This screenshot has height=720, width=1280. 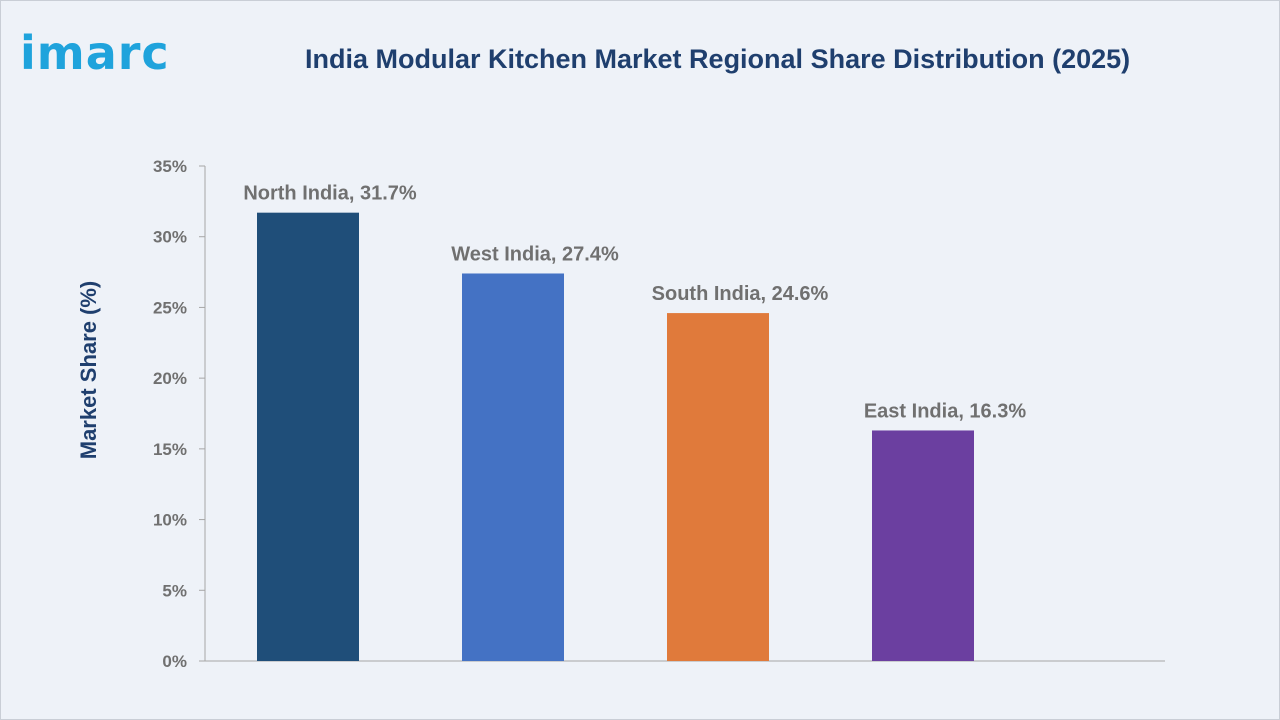 I want to click on y-axis-label: Market Share (%), so click(x=88, y=370).